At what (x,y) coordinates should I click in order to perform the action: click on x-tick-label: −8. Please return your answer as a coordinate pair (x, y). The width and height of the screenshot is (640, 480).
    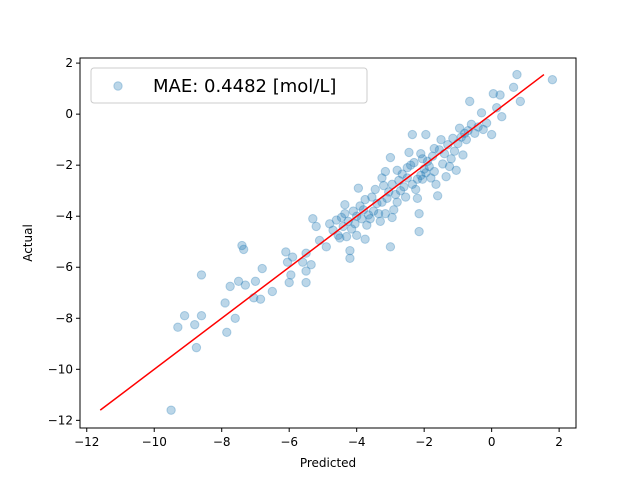
    Looking at the image, I should click on (222, 442).